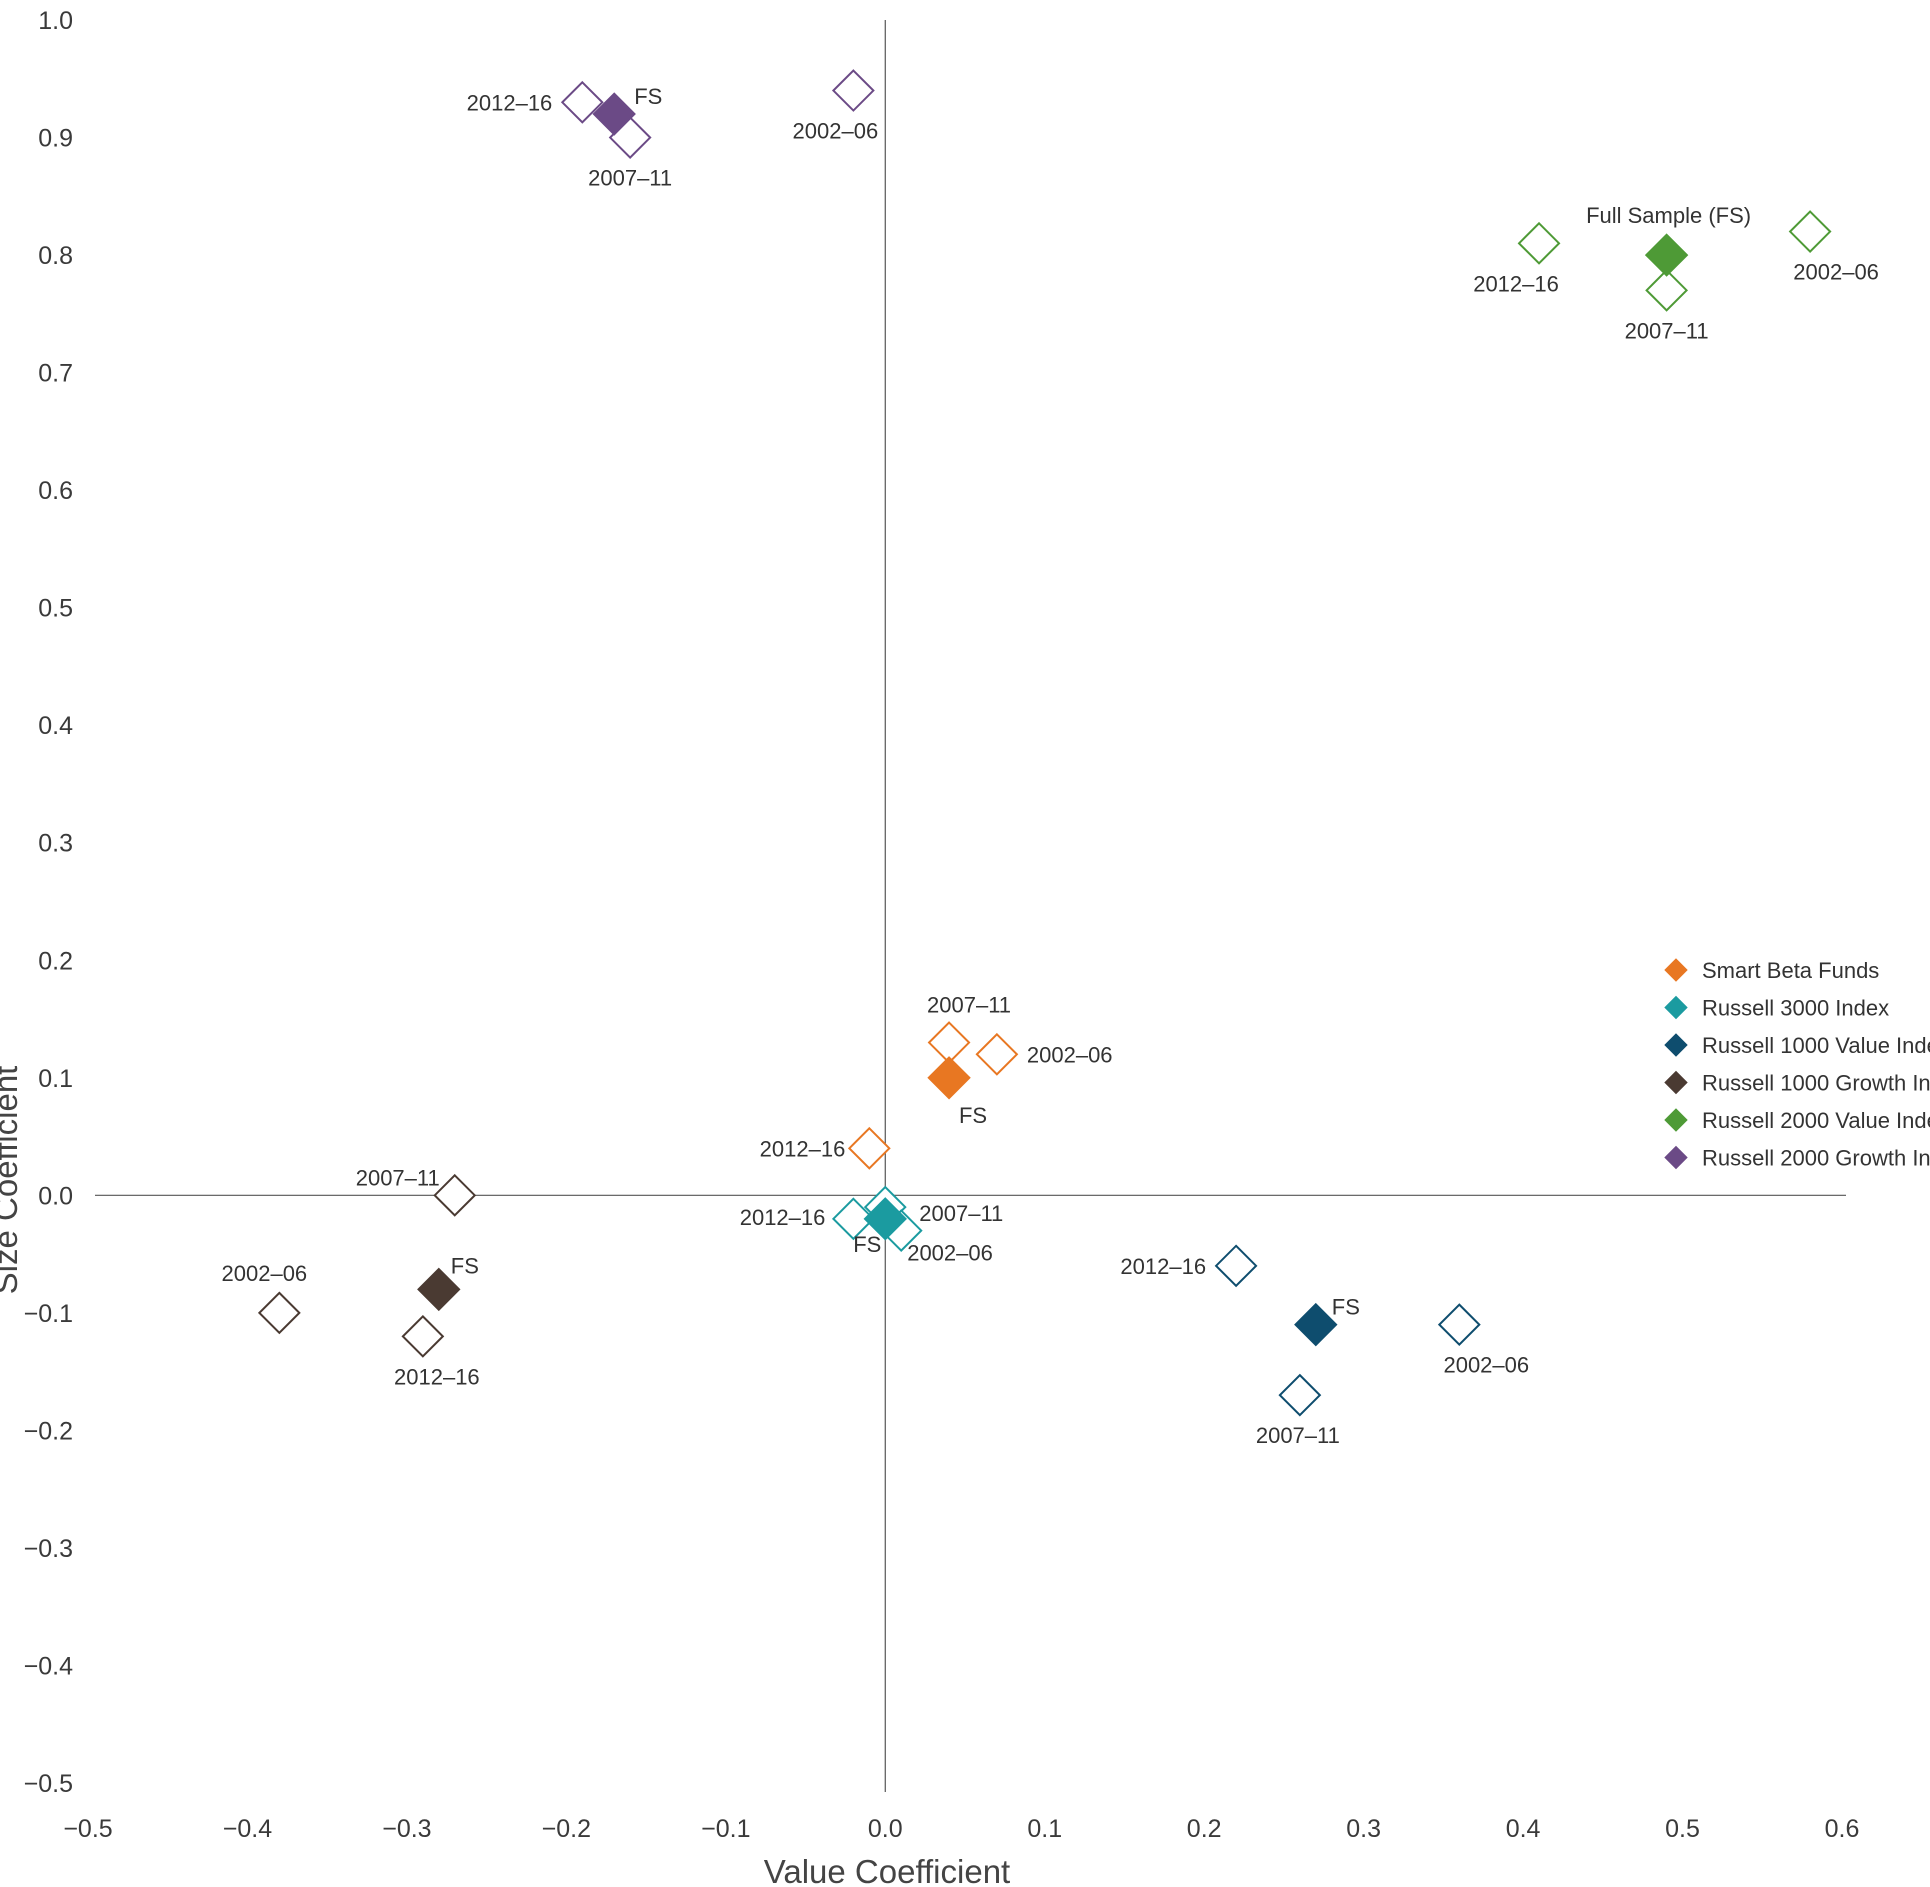 This screenshot has width=1930, height=1887. What do you see at coordinates (1790, 970) in the screenshot?
I see `legend-label: Smart Beta Funds` at bounding box center [1790, 970].